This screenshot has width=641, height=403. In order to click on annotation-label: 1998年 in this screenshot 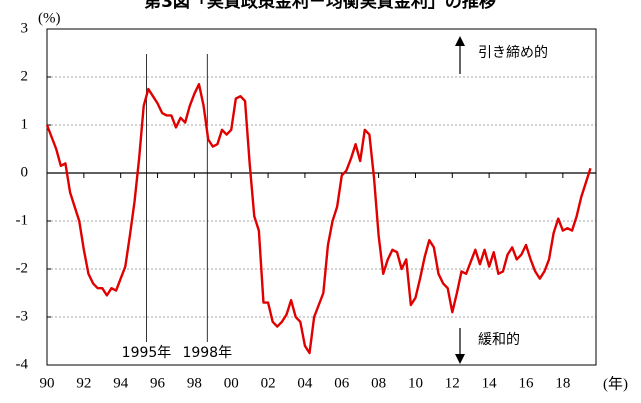, I will do `click(207, 353)`.